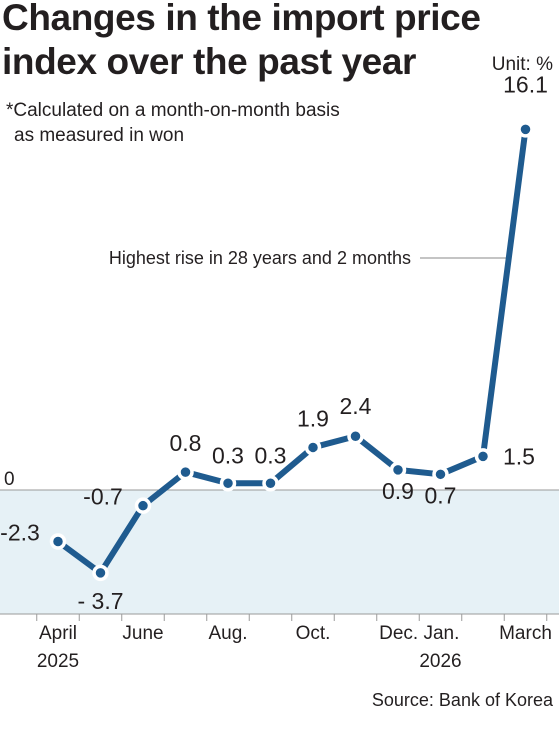 The width and height of the screenshot is (559, 736). What do you see at coordinates (241, 19) in the screenshot?
I see `title-line-1: Changes in the import price` at bounding box center [241, 19].